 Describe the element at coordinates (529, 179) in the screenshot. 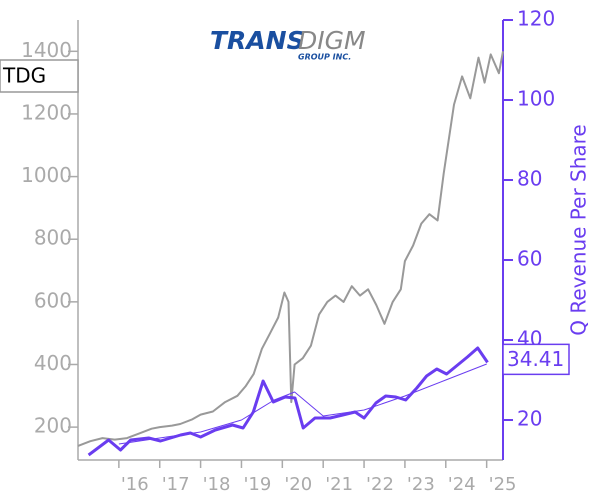

I see `y2-tick-label: 80` at that location.